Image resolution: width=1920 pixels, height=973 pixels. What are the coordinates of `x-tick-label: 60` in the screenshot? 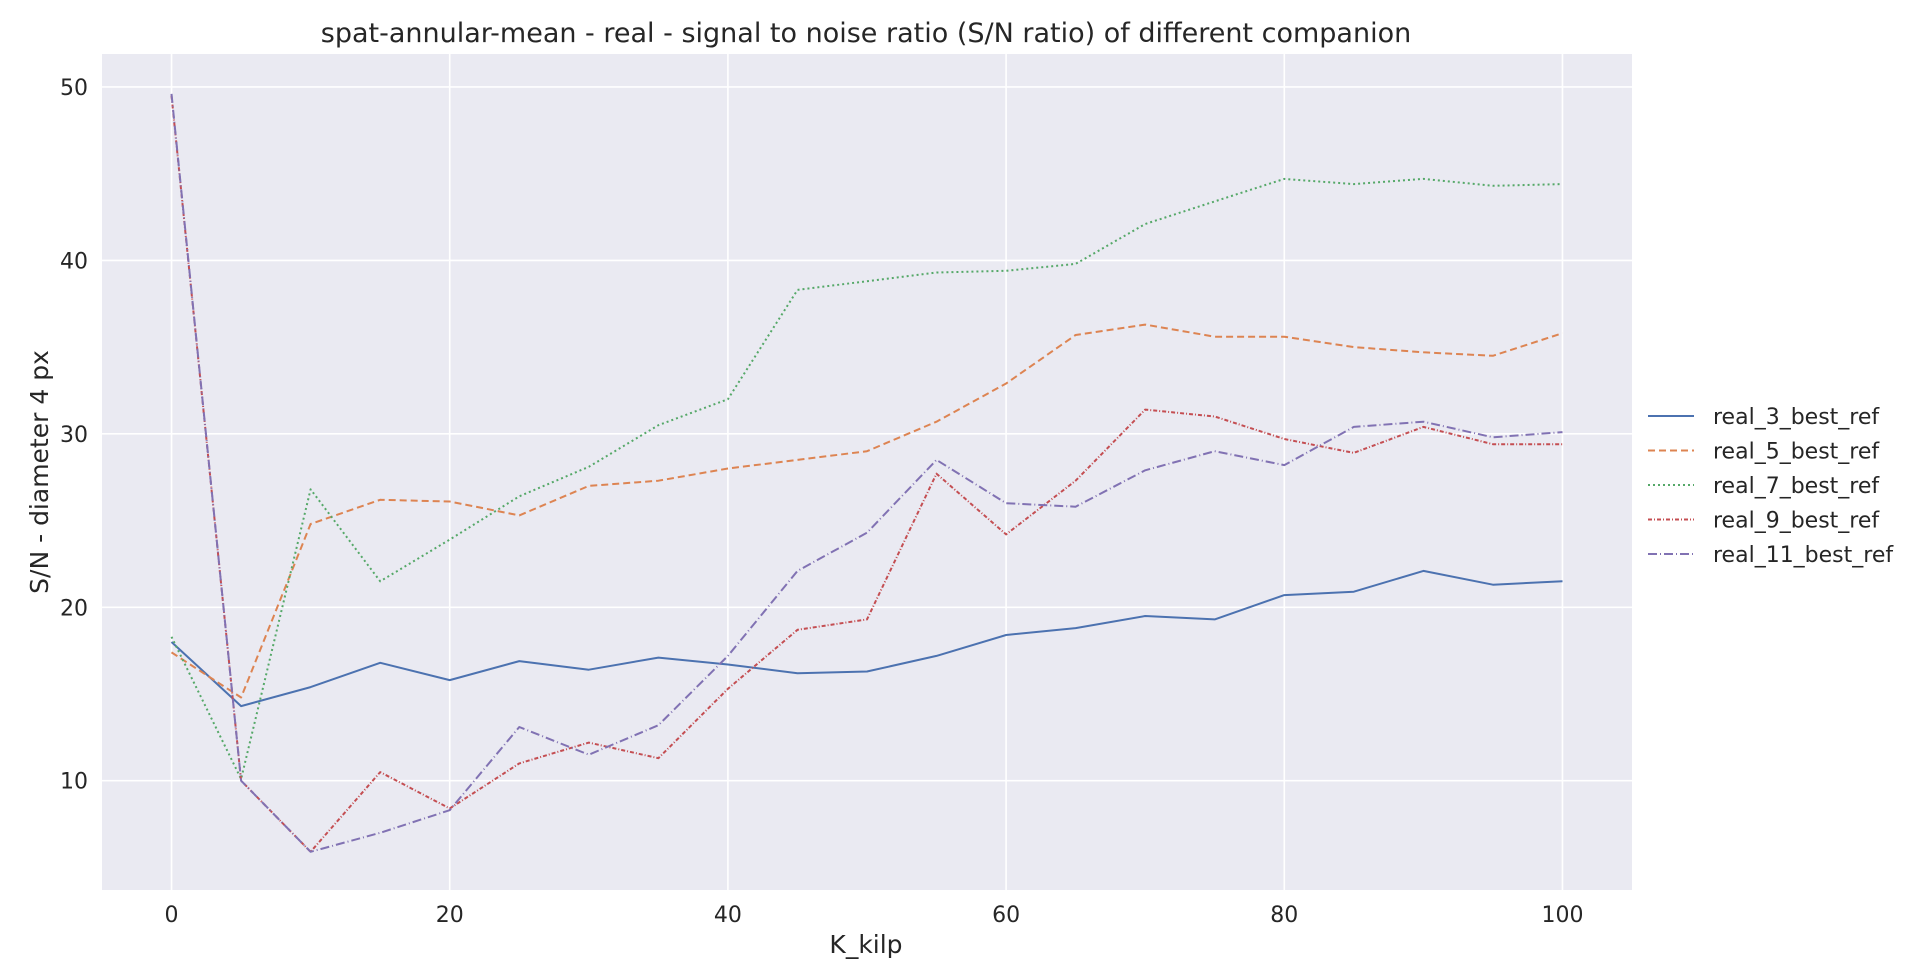 It's located at (1006, 915).